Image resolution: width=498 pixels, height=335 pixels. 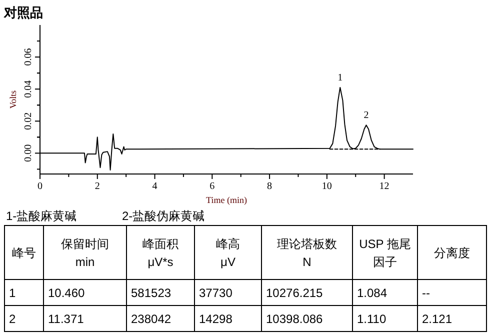 What do you see at coordinates (269, 186) in the screenshot?
I see `x-tick-label: 8` at bounding box center [269, 186].